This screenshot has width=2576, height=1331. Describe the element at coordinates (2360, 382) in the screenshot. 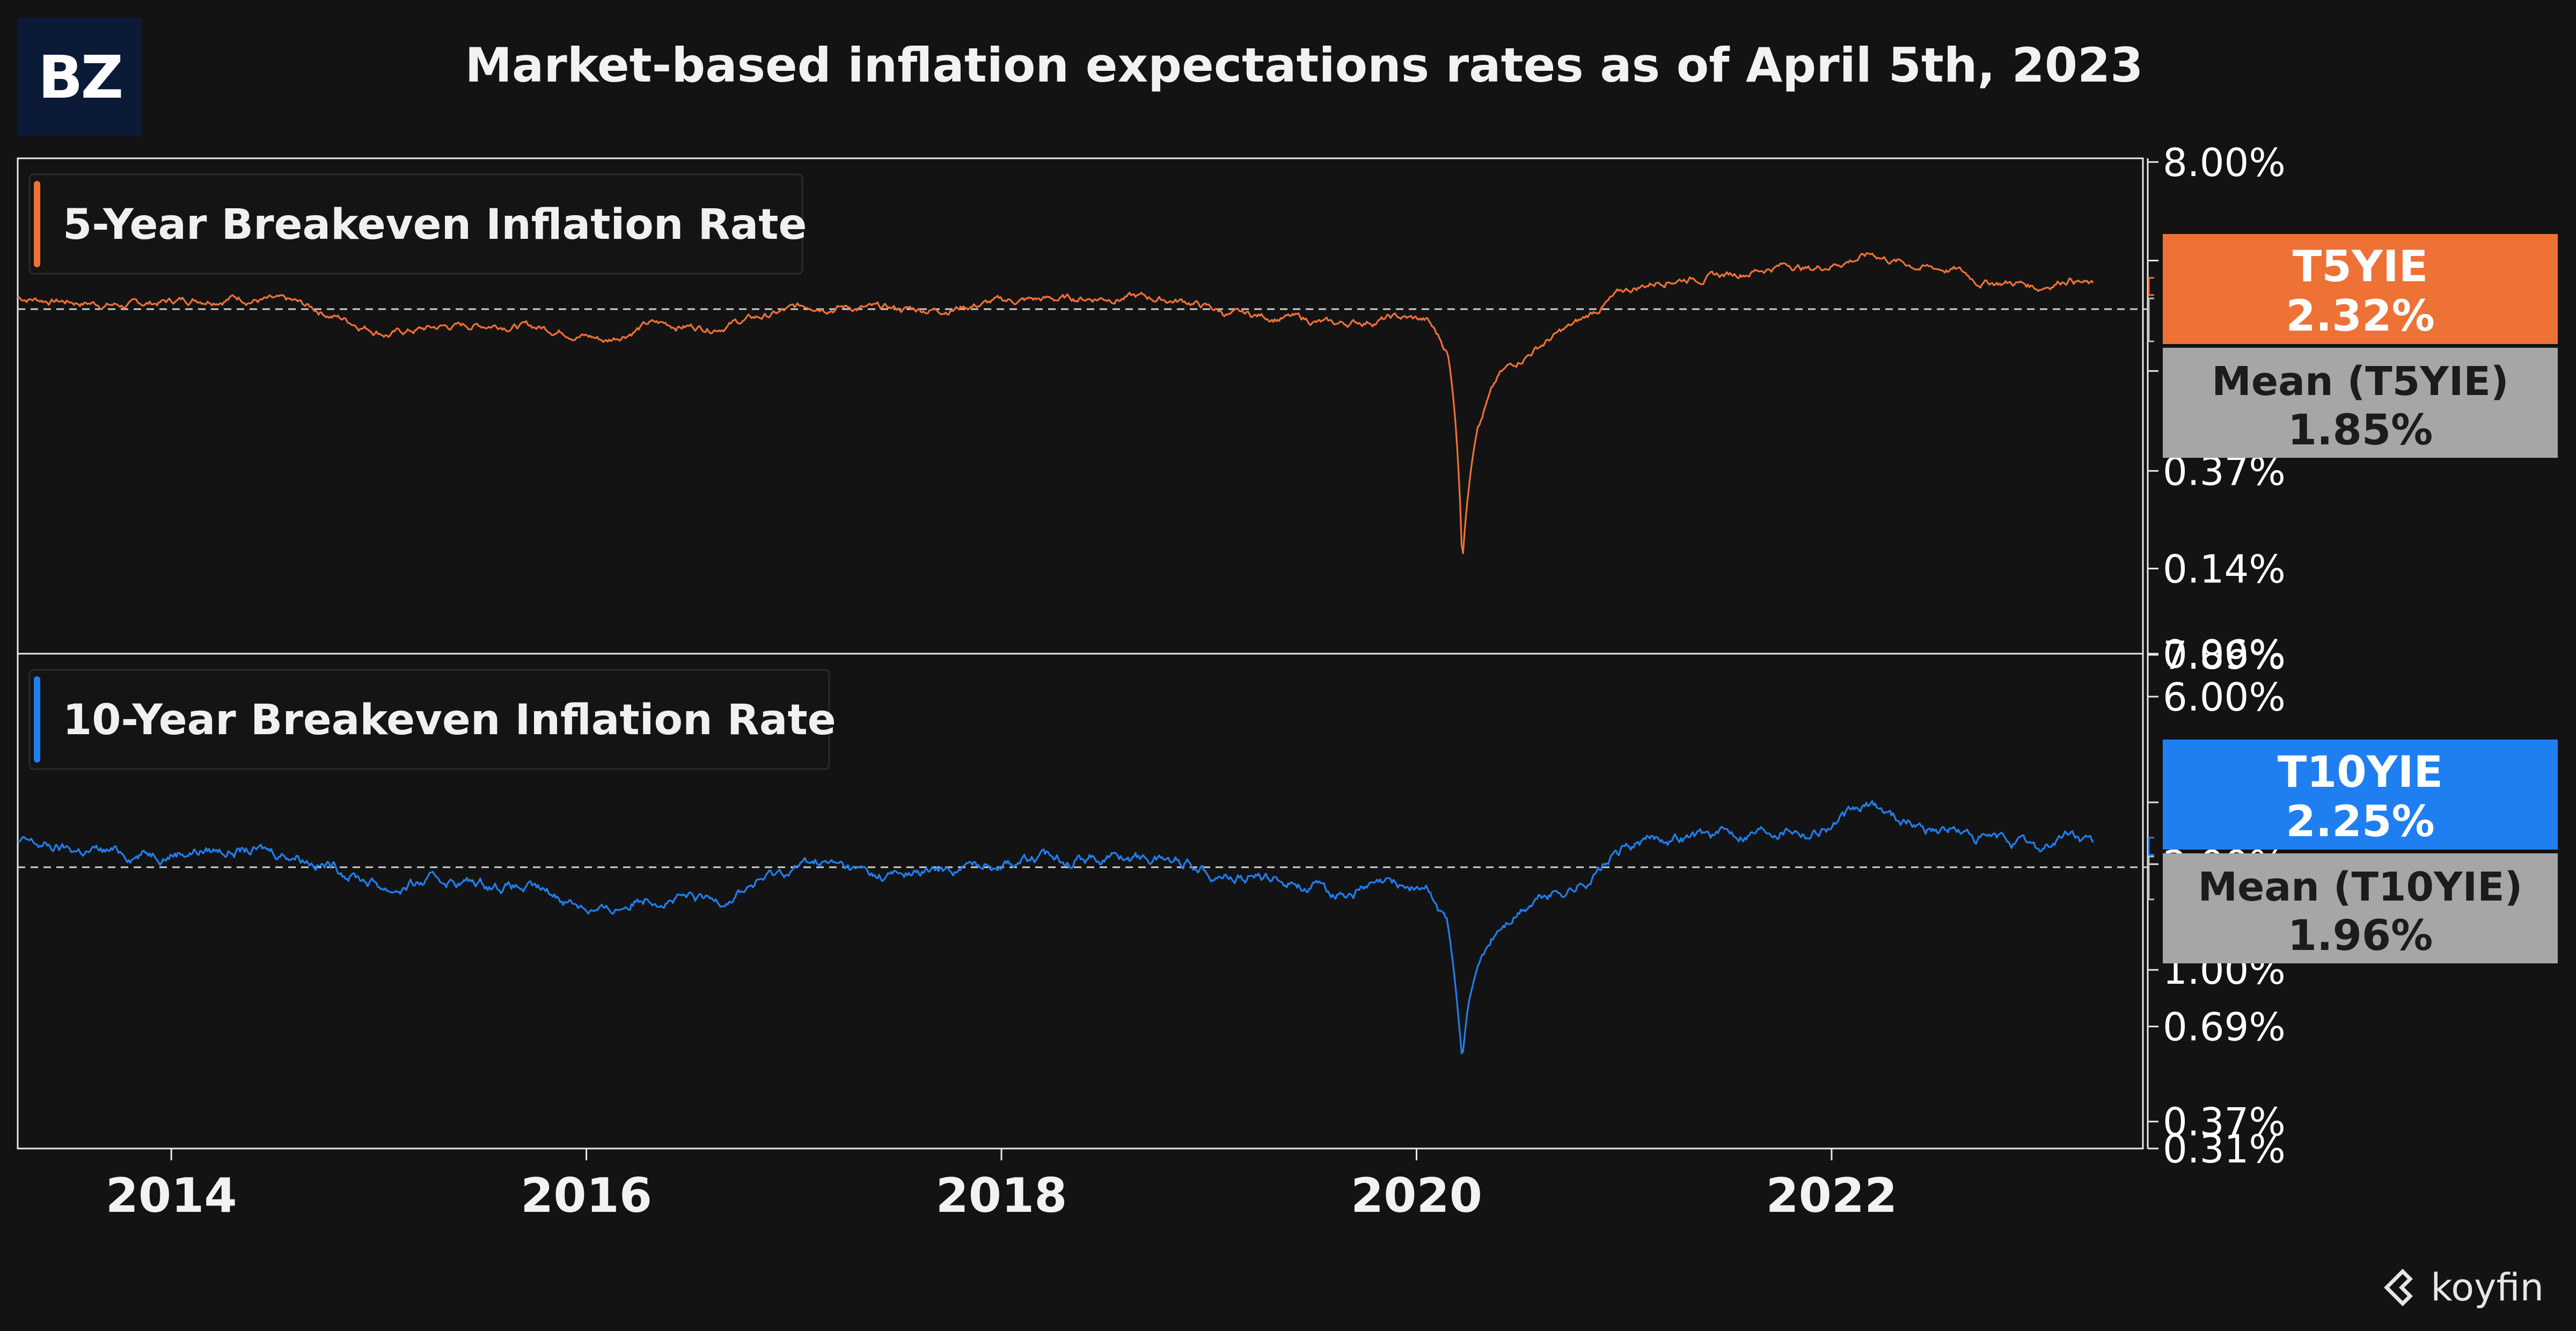

I see `badge-mean-label-t5: Mean (T5YIE)` at that location.